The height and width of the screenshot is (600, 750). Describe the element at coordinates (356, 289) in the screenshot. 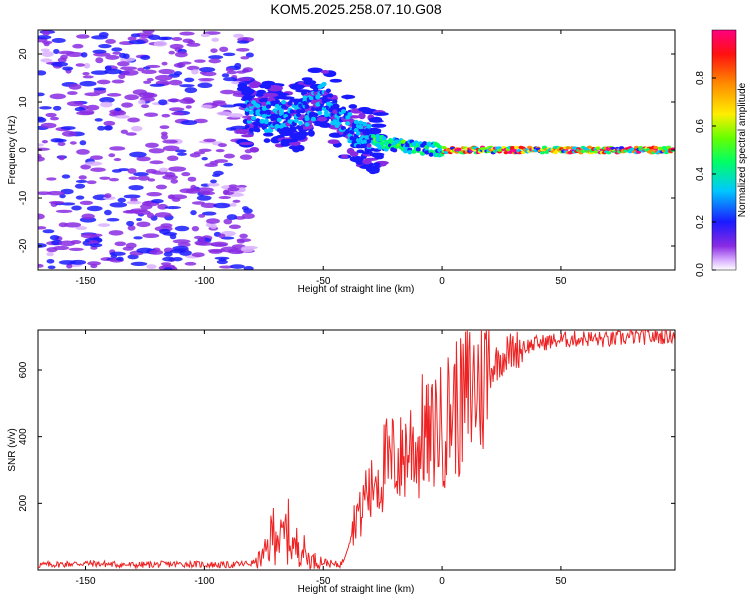

I see `heatmap-x-axis-label: Height of straight line (km)` at that location.